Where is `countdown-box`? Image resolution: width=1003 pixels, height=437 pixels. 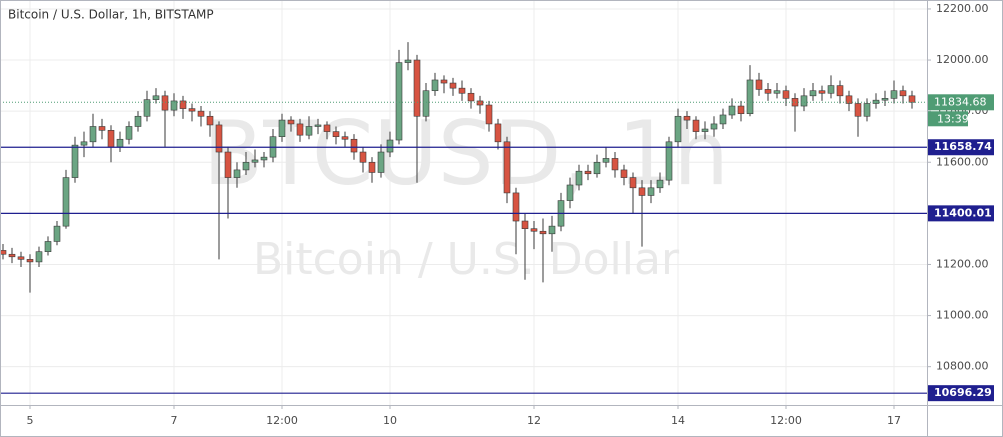
countdown-box is located at coordinates (948, 119).